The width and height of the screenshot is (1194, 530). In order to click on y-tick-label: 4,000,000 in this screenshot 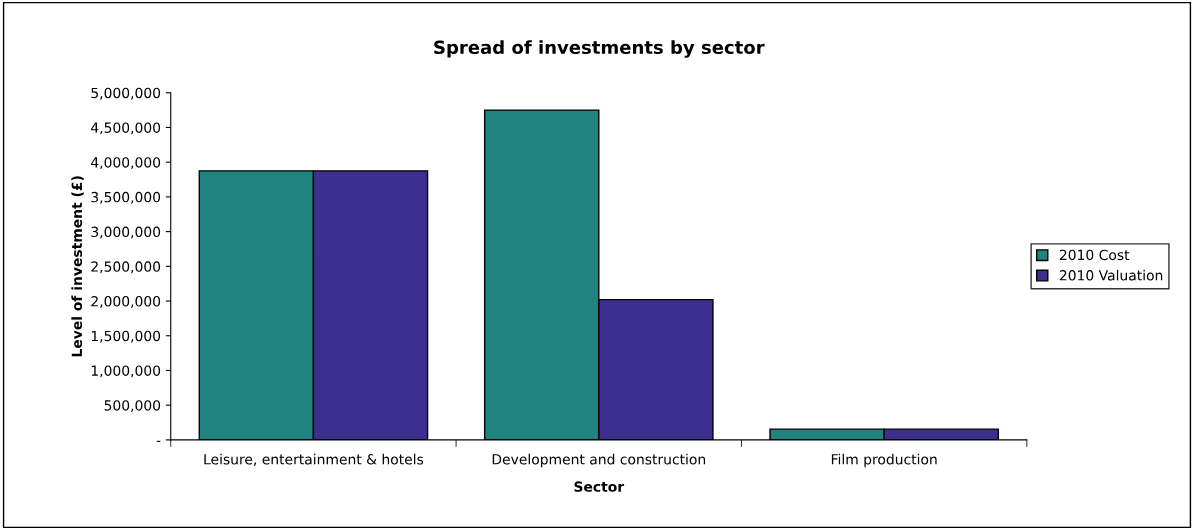, I will do `click(126, 163)`.